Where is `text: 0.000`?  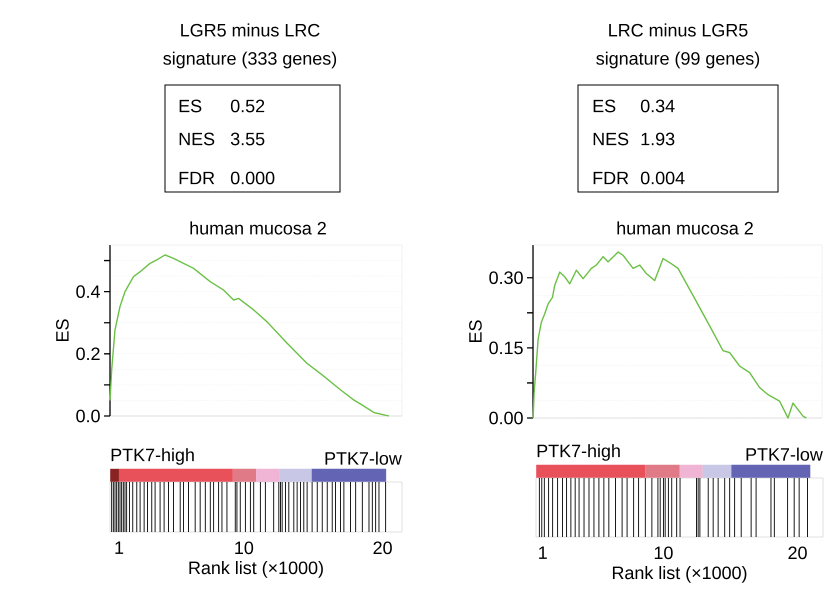 text: 0.000 is located at coordinates (252, 178).